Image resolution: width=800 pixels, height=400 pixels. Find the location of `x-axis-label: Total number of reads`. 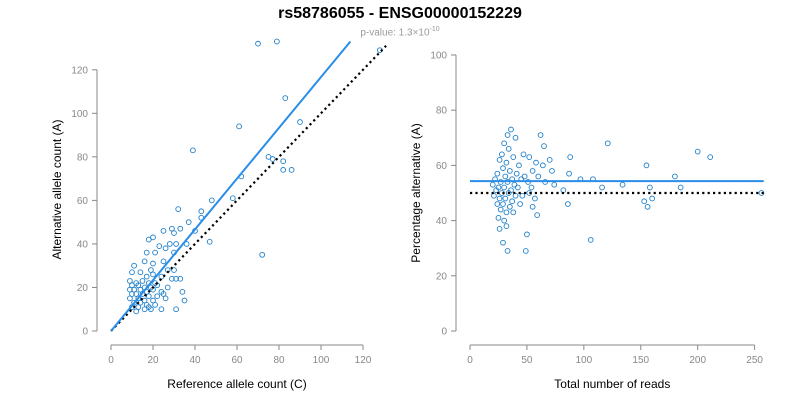

x-axis-label: Total number of reads is located at coordinates (612, 384).